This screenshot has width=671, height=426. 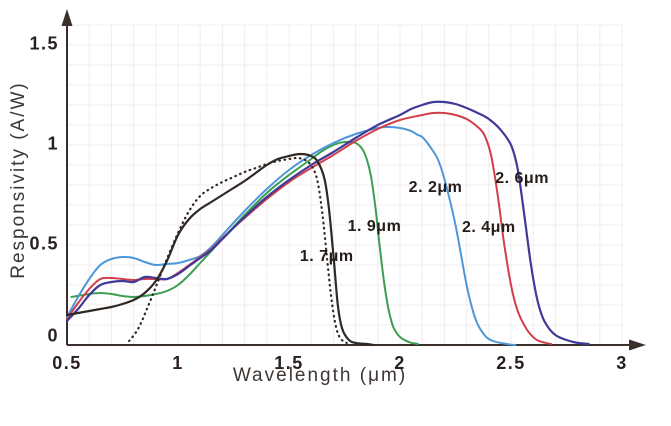 What do you see at coordinates (53, 335) in the screenshot?
I see `y-tick-label-0: 0` at bounding box center [53, 335].